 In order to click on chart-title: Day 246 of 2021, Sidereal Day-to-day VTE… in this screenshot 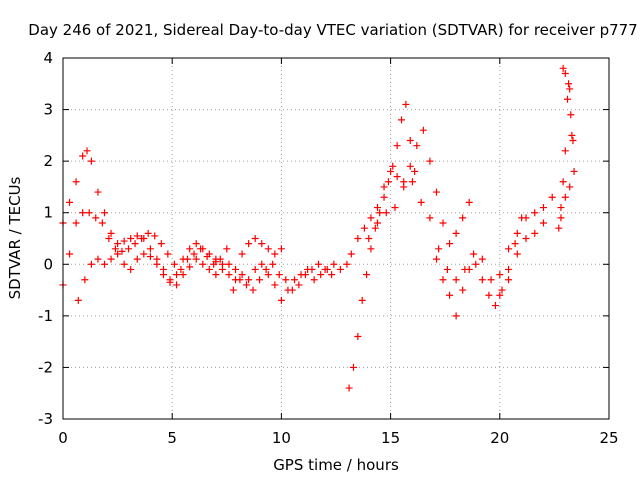, I will do `click(332, 30)`.